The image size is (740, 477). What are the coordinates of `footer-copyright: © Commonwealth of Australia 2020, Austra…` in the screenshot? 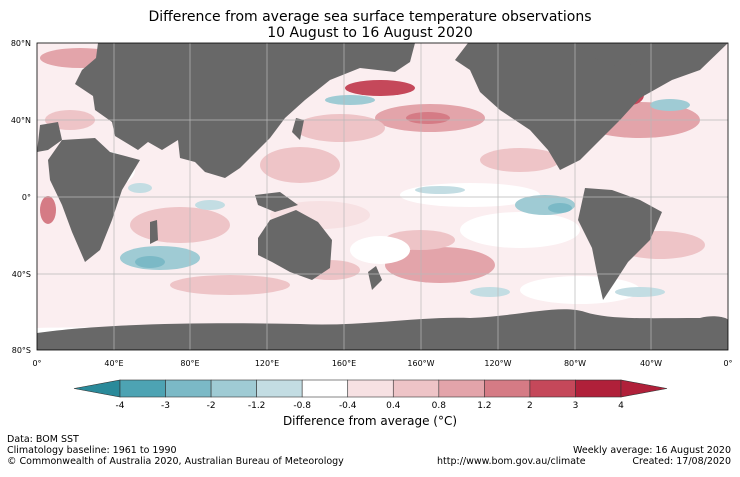 It's located at (175, 461).